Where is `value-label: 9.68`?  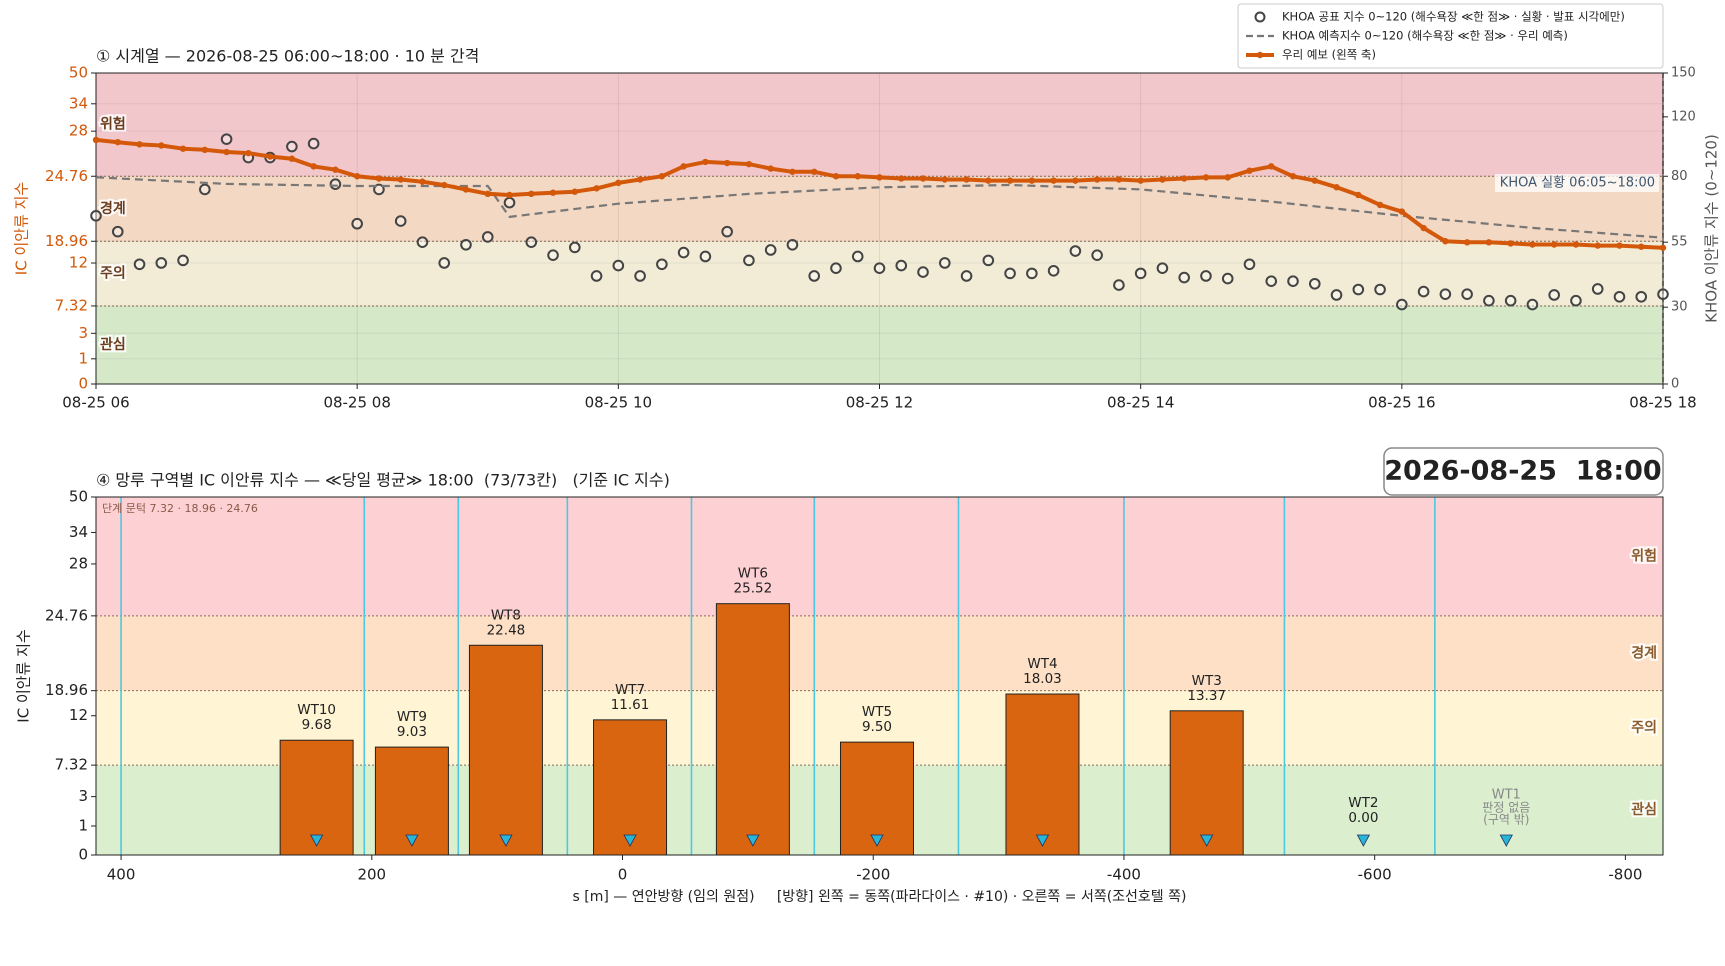 value-label: 9.68 is located at coordinates (317, 725).